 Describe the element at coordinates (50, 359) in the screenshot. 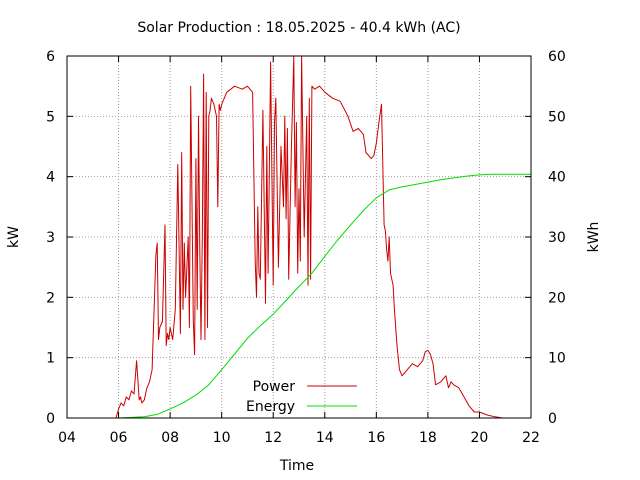

I see `y-tick-label: 1` at that location.